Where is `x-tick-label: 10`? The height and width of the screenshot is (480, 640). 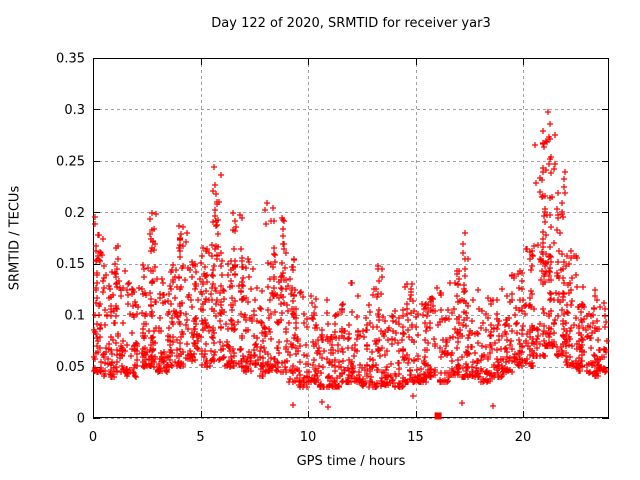
x-tick-label: 10 is located at coordinates (308, 437).